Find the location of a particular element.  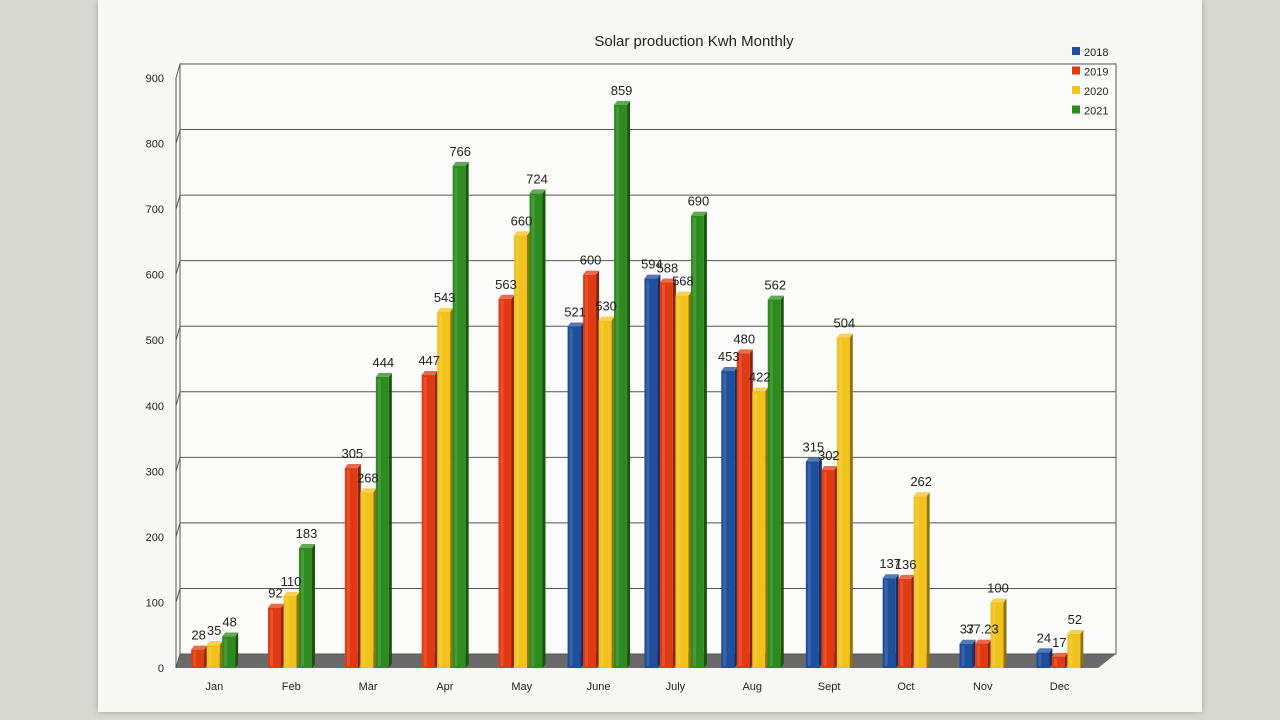

data-label: 568 is located at coordinates (683, 281).